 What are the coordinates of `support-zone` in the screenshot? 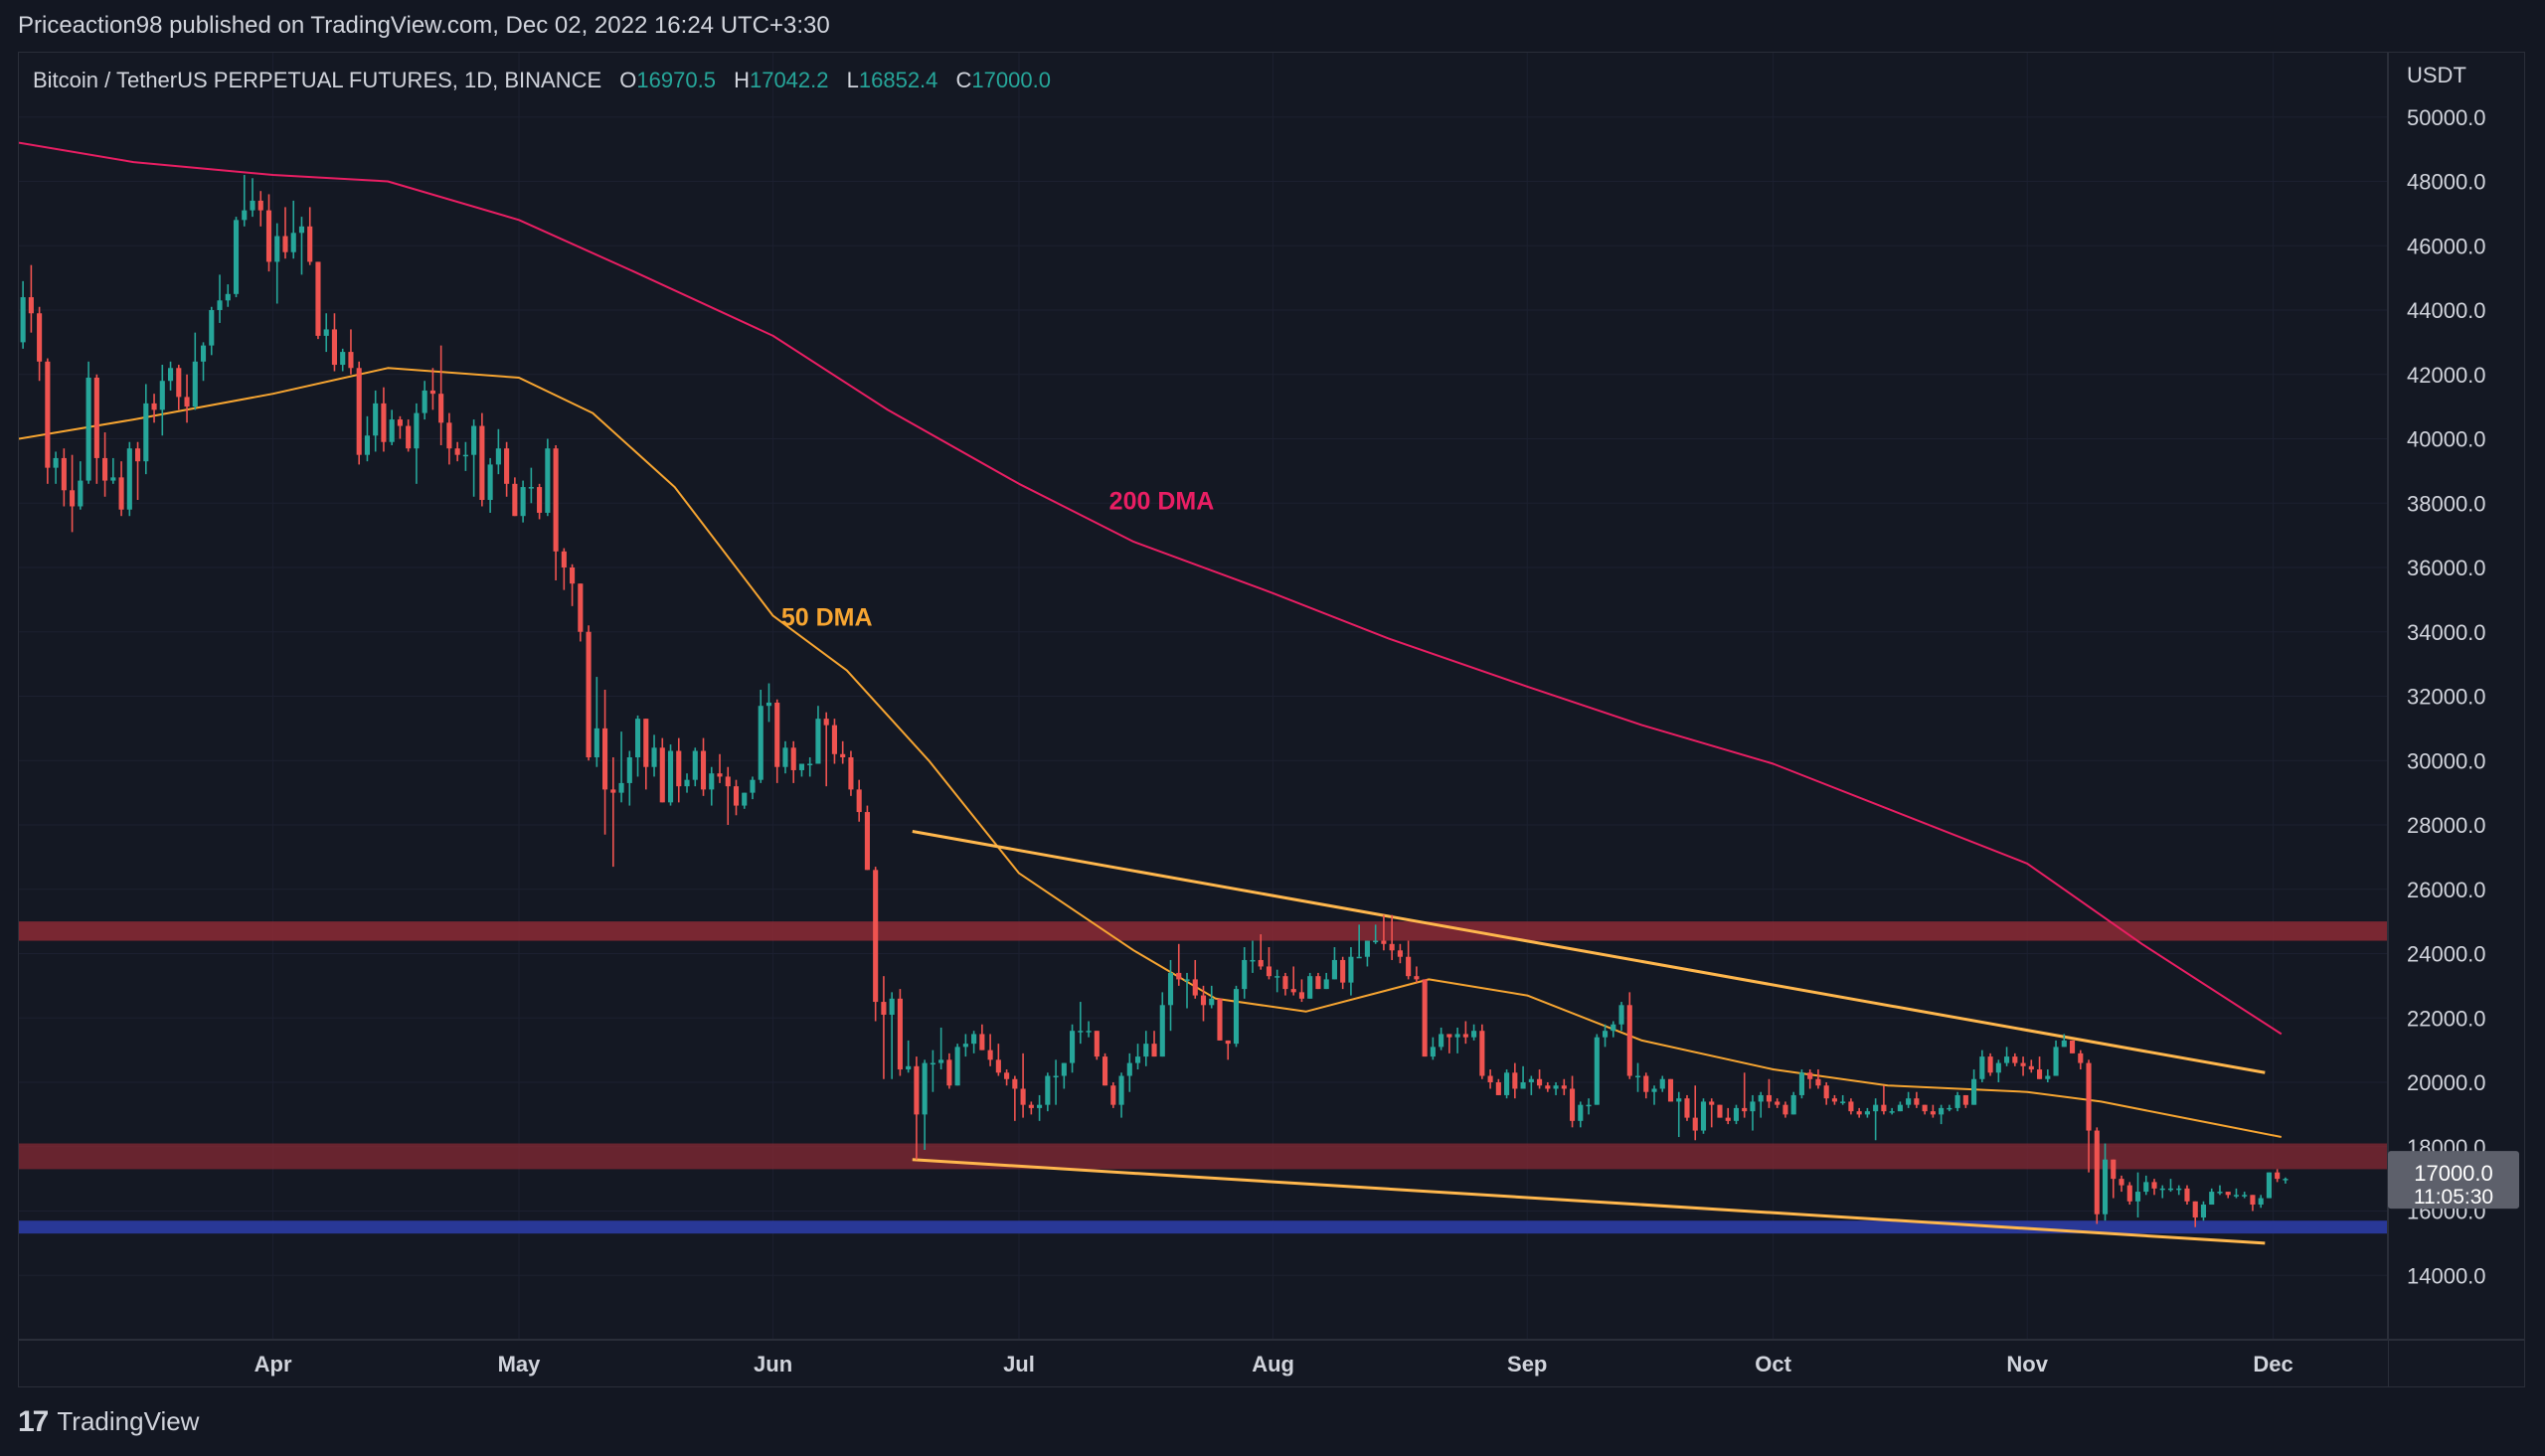 It's located at (1203, 1156).